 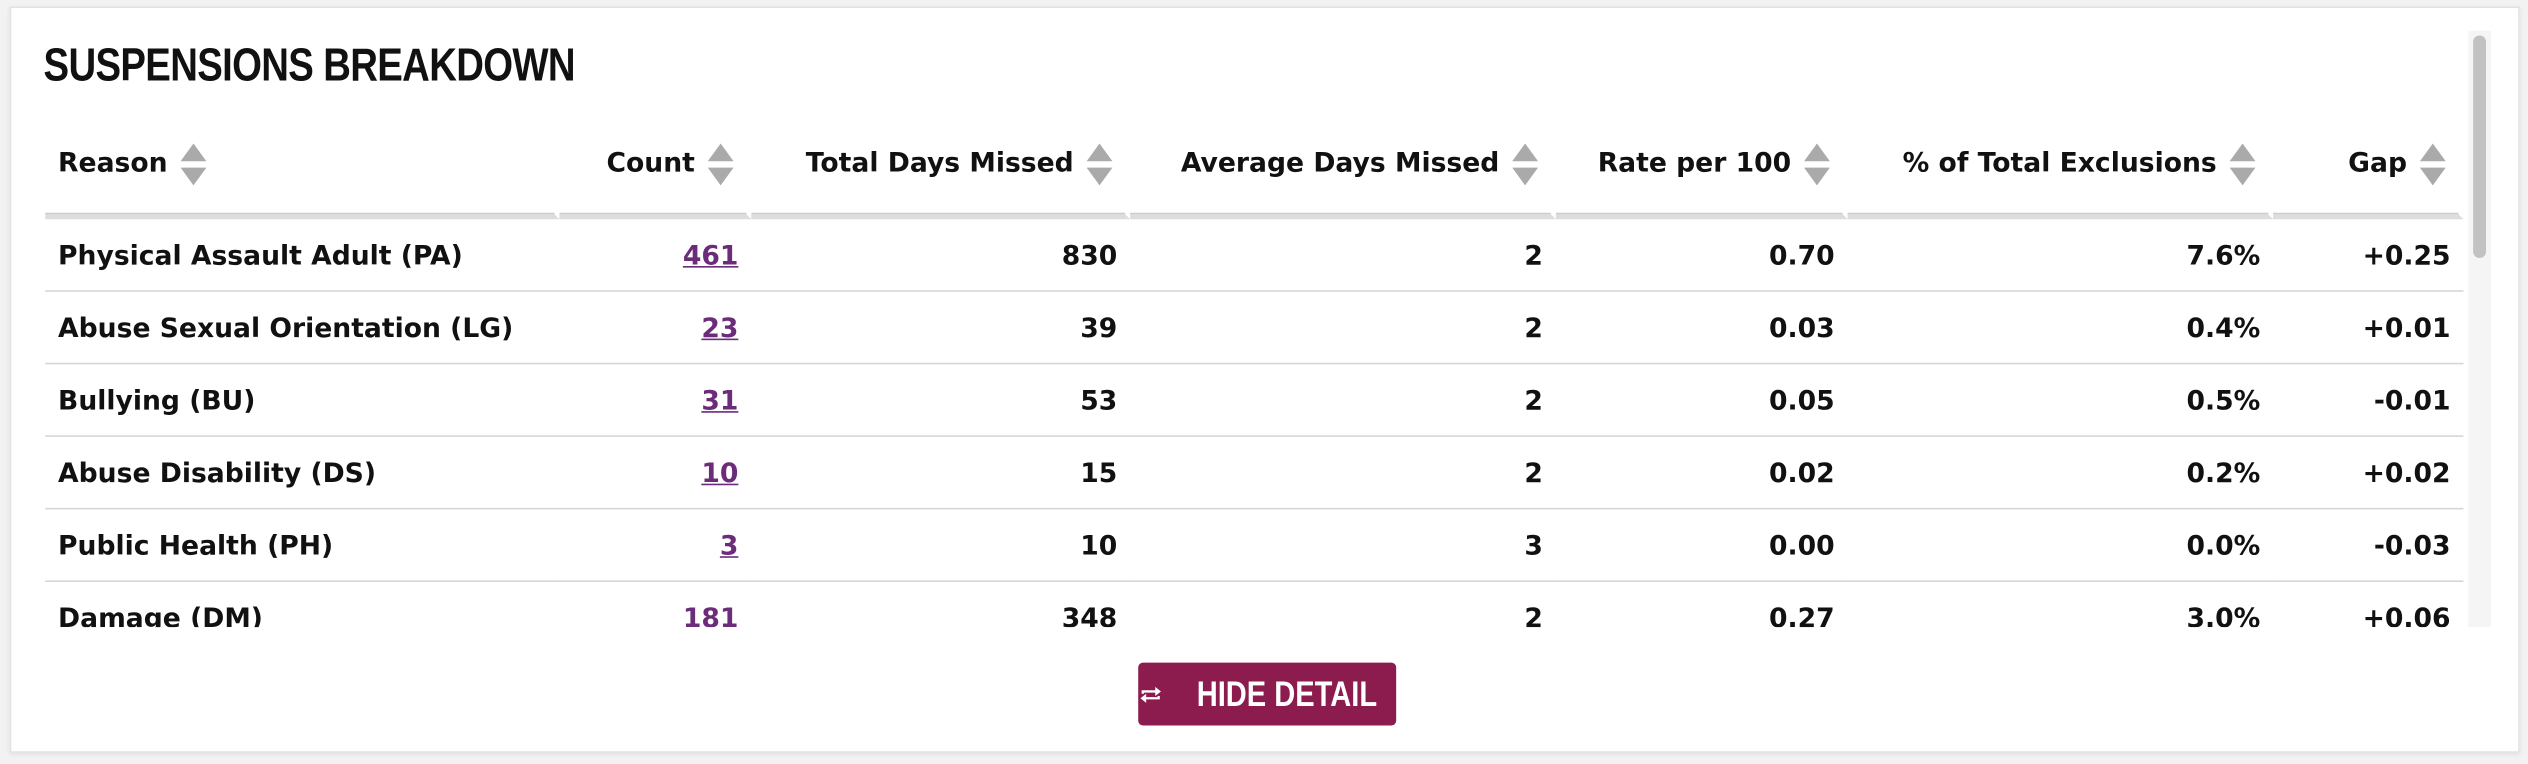 What do you see at coordinates (941, 328) in the screenshot?
I see `table-cell: 39` at bounding box center [941, 328].